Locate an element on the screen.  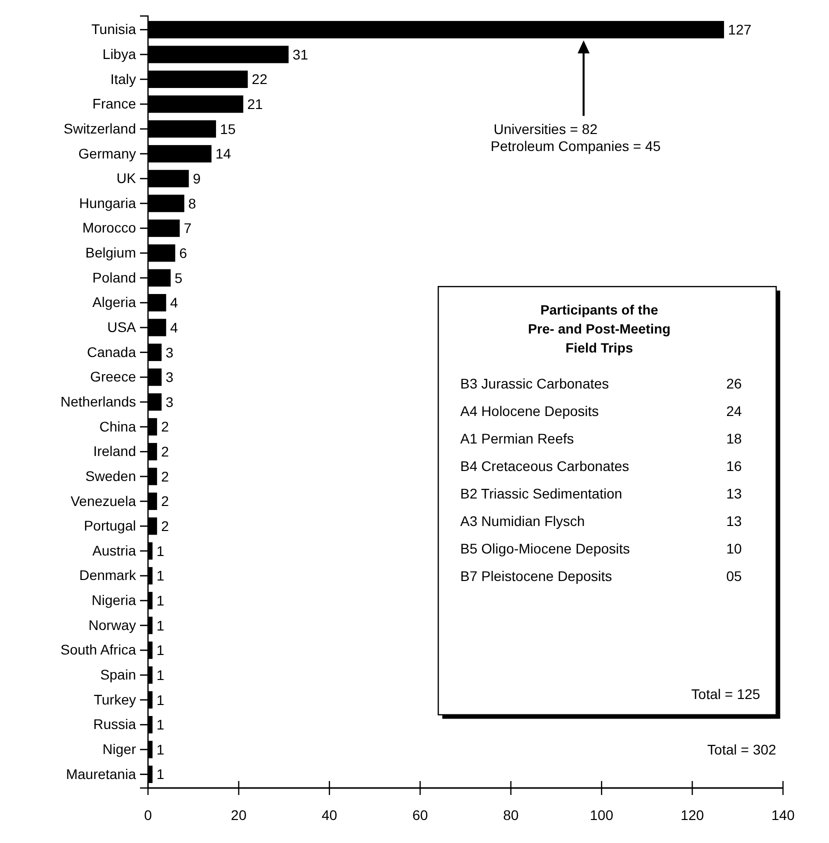
annotation: B7 Pleistocene Deposits is located at coordinates (536, 576).